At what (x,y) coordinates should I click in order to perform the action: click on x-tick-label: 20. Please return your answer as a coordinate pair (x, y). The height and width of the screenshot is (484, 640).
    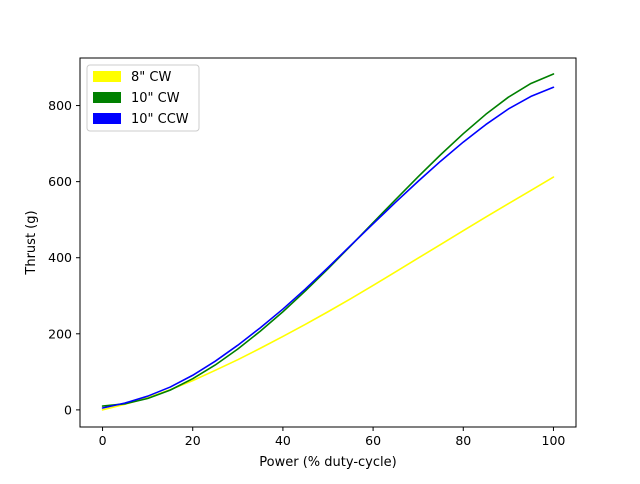
    Looking at the image, I should click on (193, 440).